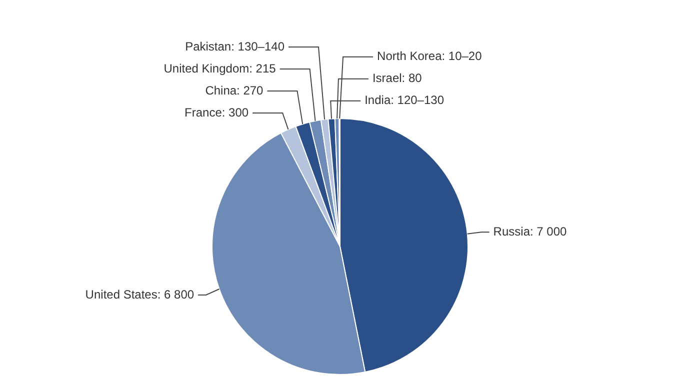  Describe the element at coordinates (234, 90) in the screenshot. I see `slice-label: China: 270` at that location.